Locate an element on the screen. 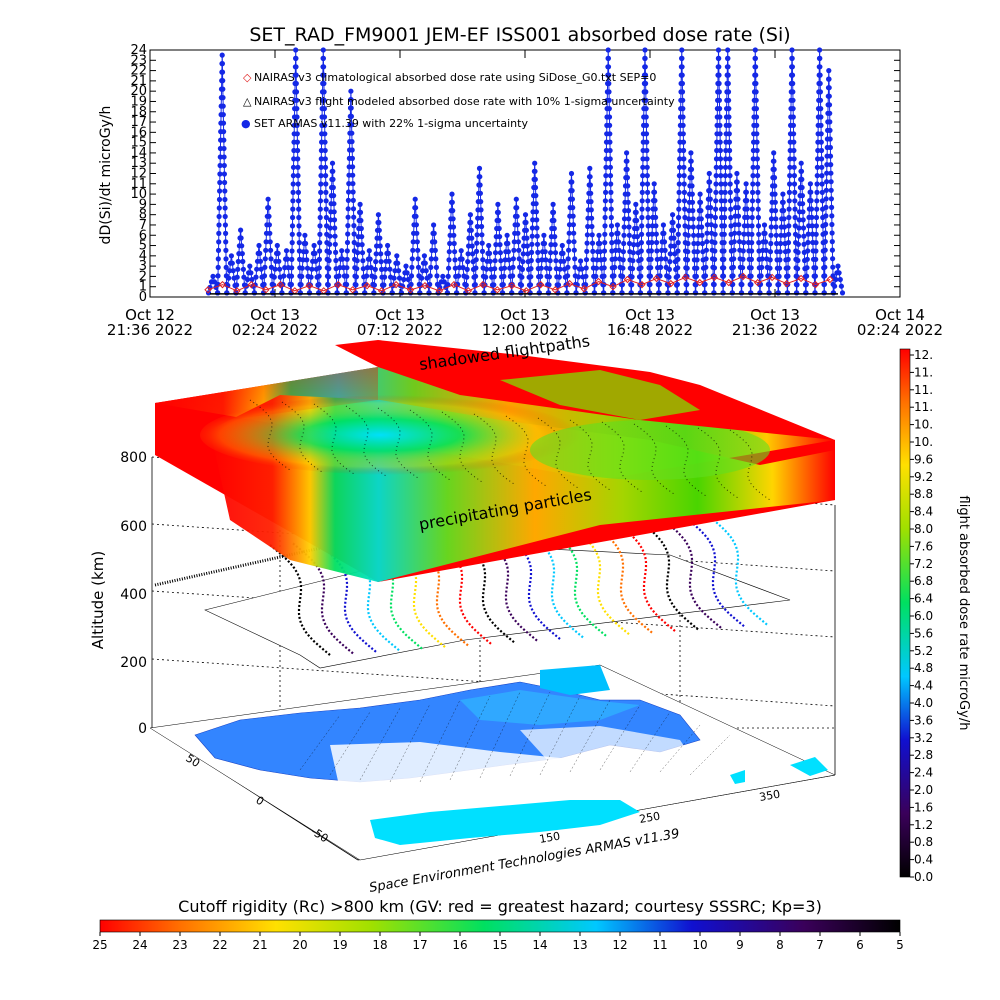 Image resolution: width=1000 pixels, height=1000 pixels. colorbar-tick-label: 8.8 is located at coordinates (923, 494).